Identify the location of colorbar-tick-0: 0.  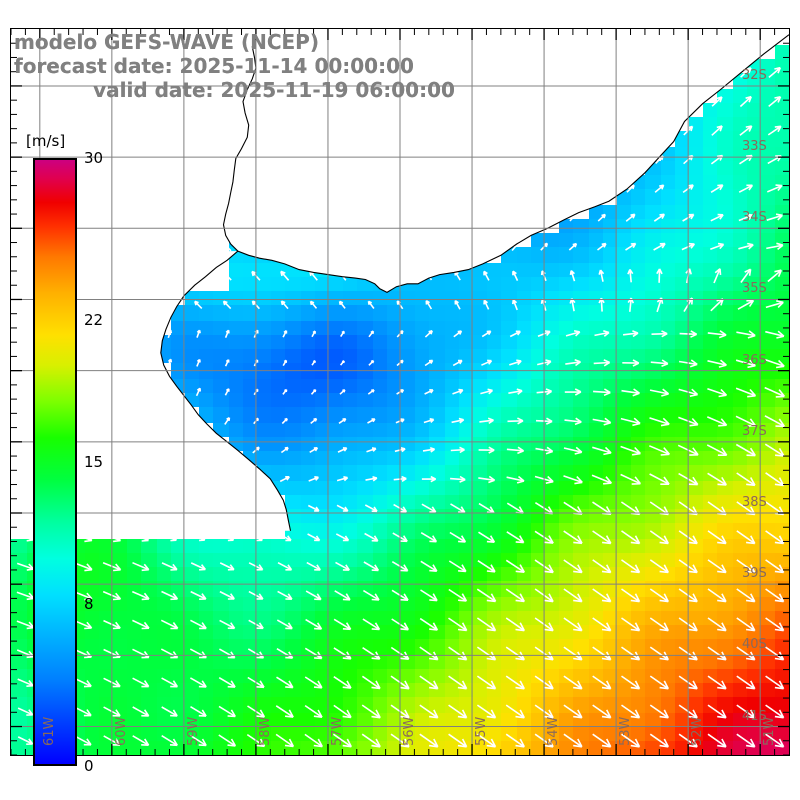
(89, 766).